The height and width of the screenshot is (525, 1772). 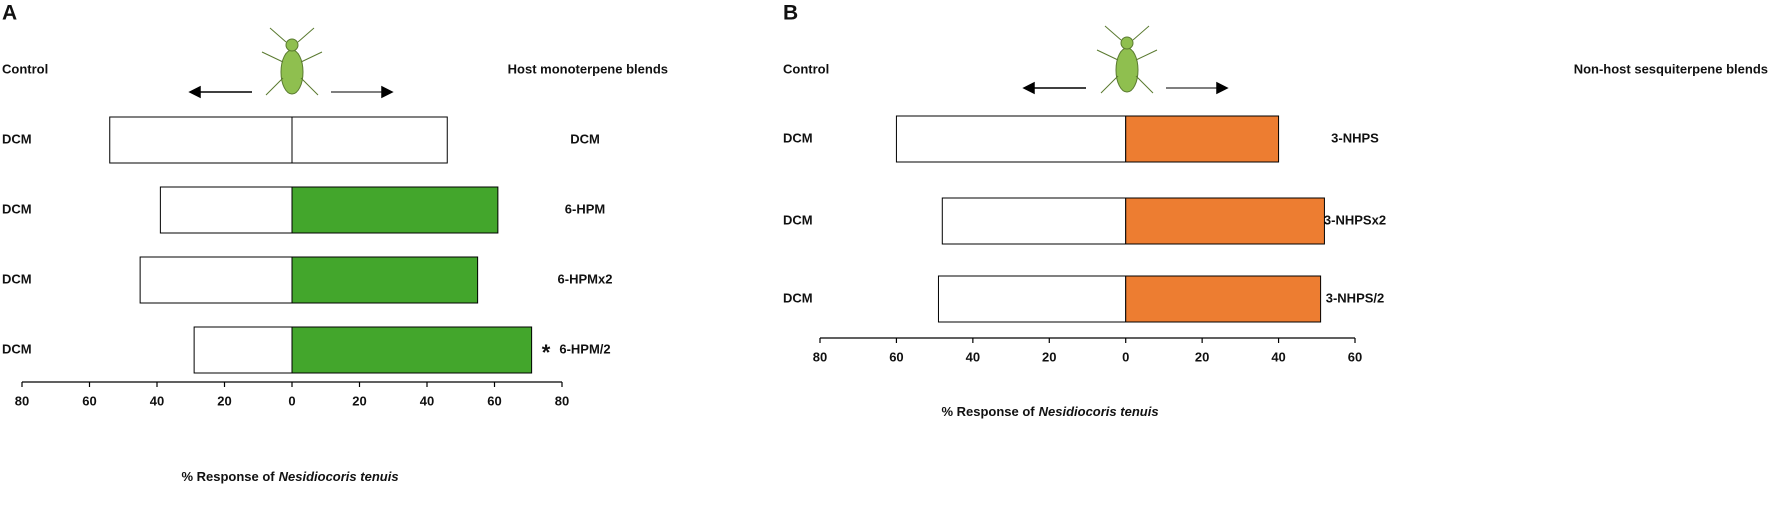 What do you see at coordinates (1355, 137) in the screenshot?
I see `right-category: 3-NHPS` at bounding box center [1355, 137].